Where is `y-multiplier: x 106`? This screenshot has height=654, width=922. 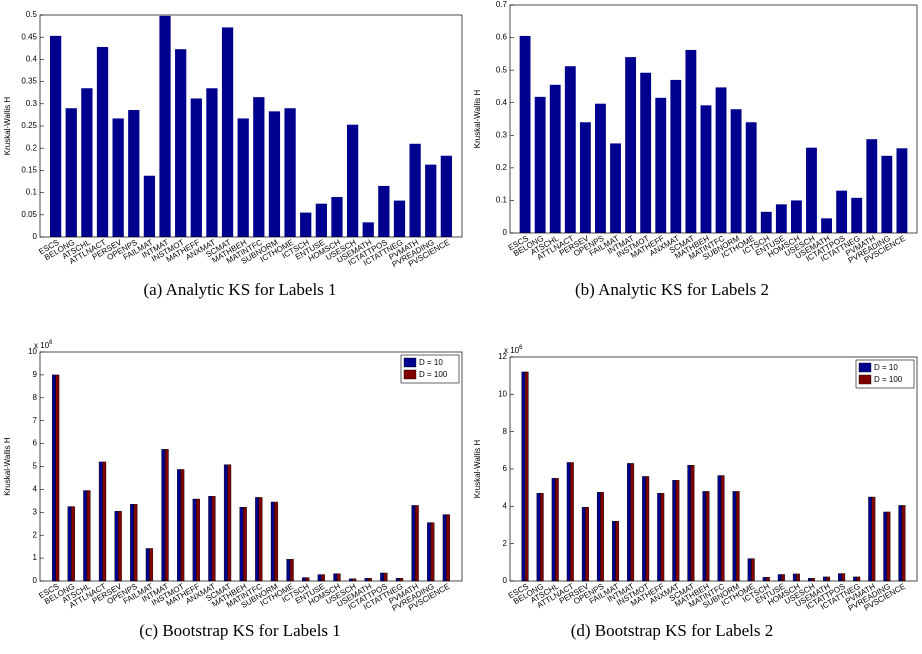
y-multiplier: x 106 is located at coordinates (43, 345).